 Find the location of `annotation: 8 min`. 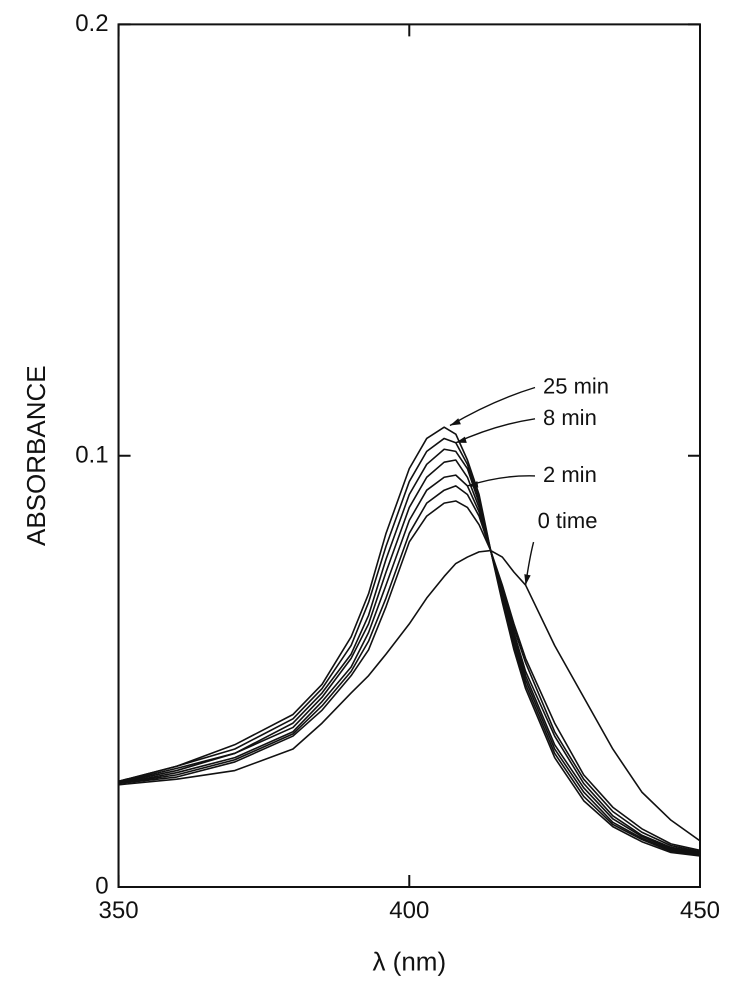

annotation: 8 min is located at coordinates (570, 417).